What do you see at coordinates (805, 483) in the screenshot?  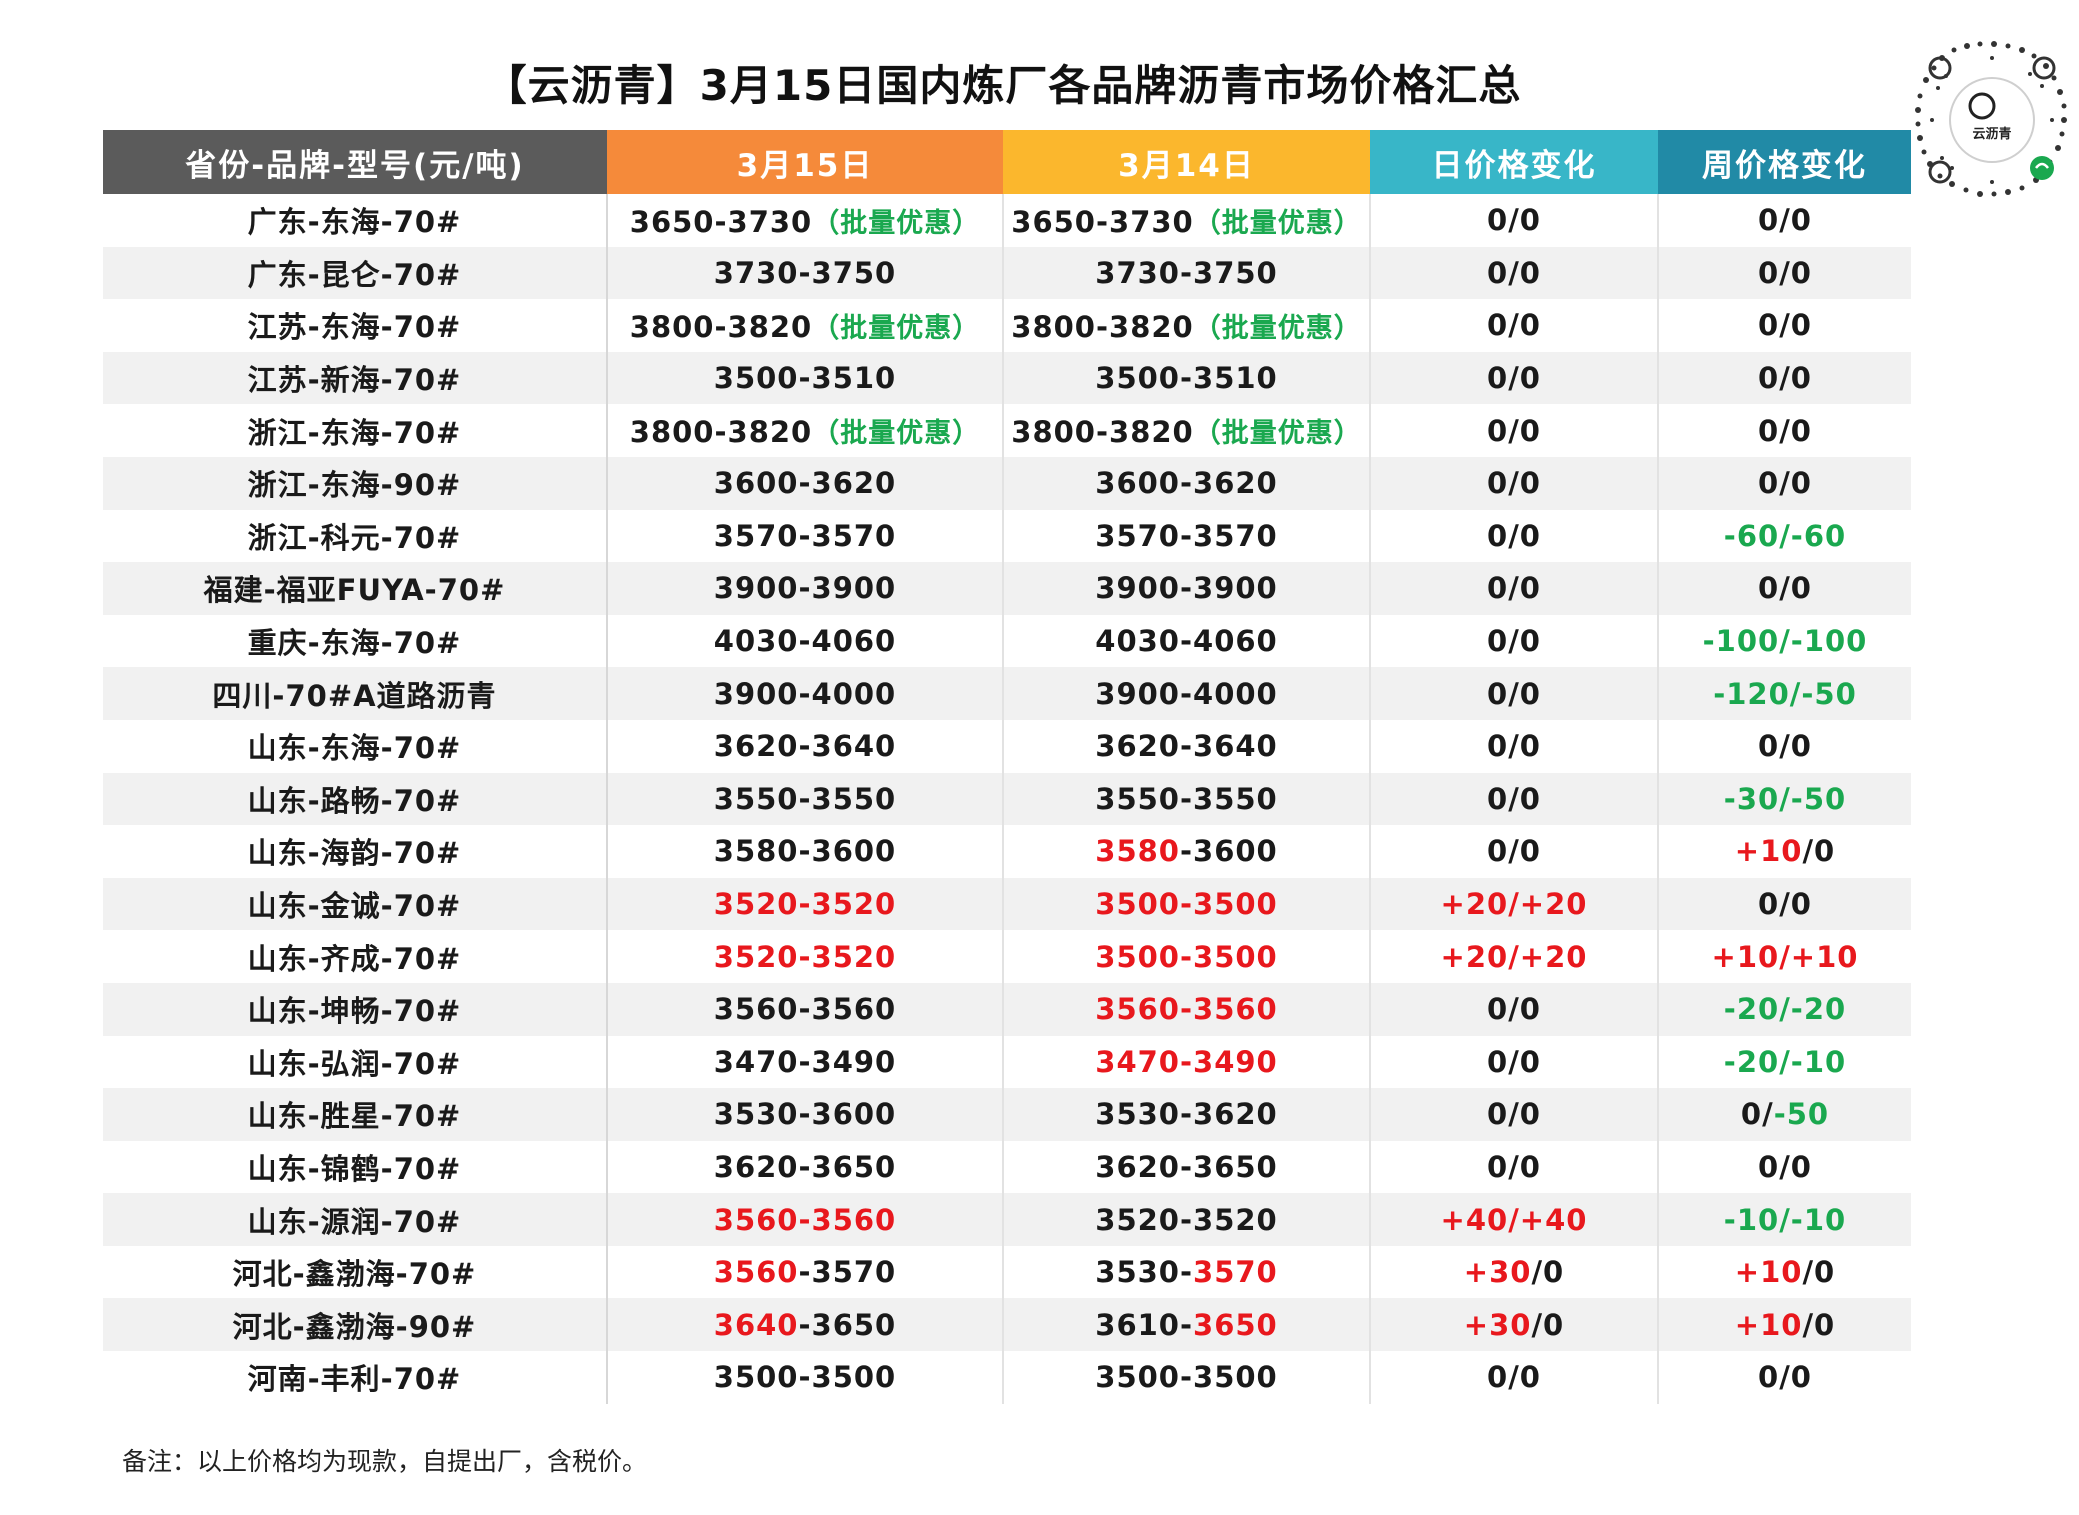 I see `value-segment: 3600-3620` at bounding box center [805, 483].